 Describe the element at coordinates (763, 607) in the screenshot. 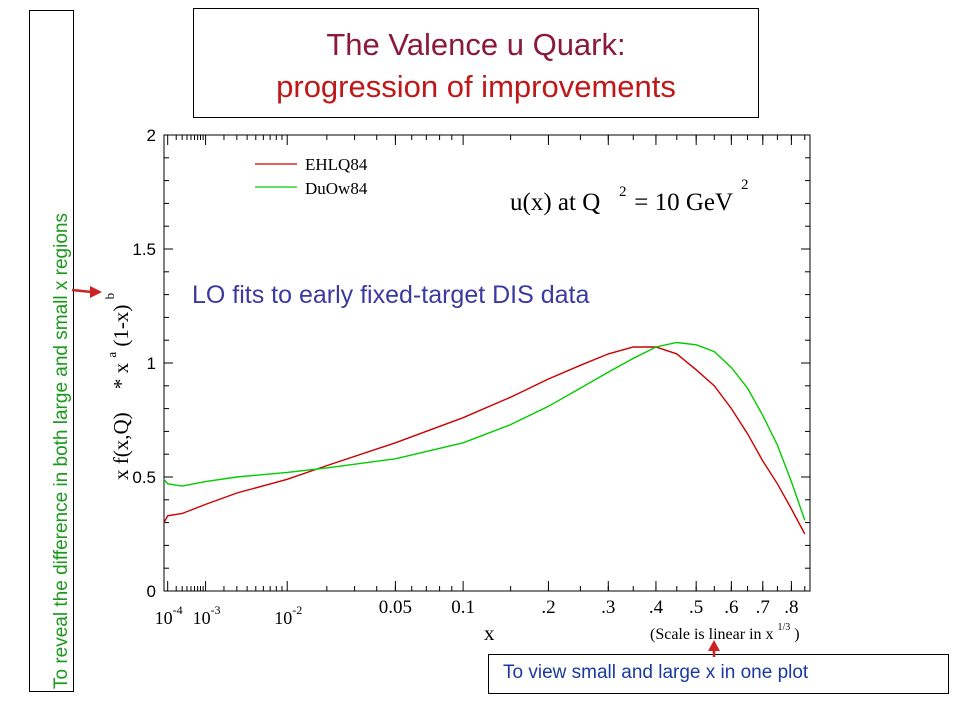

I see `x-tick-label: .7` at that location.